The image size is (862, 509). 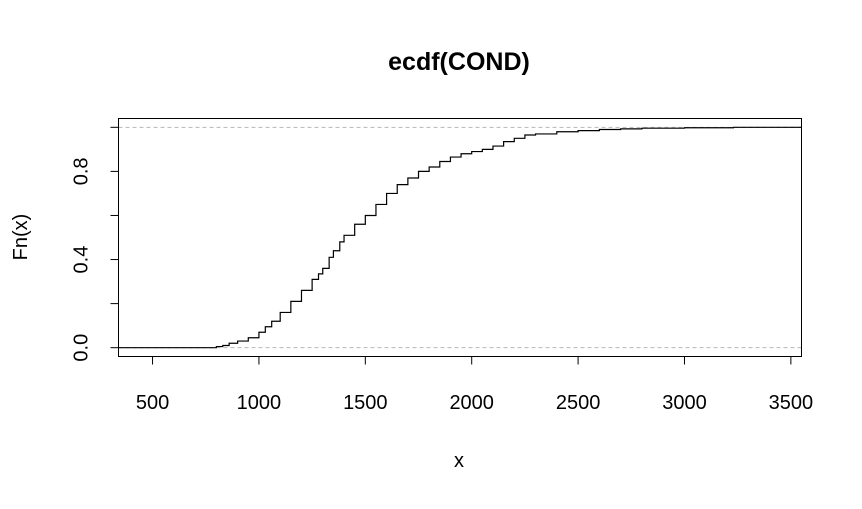 I want to click on y-tick-label: 0.0, so click(x=82, y=348).